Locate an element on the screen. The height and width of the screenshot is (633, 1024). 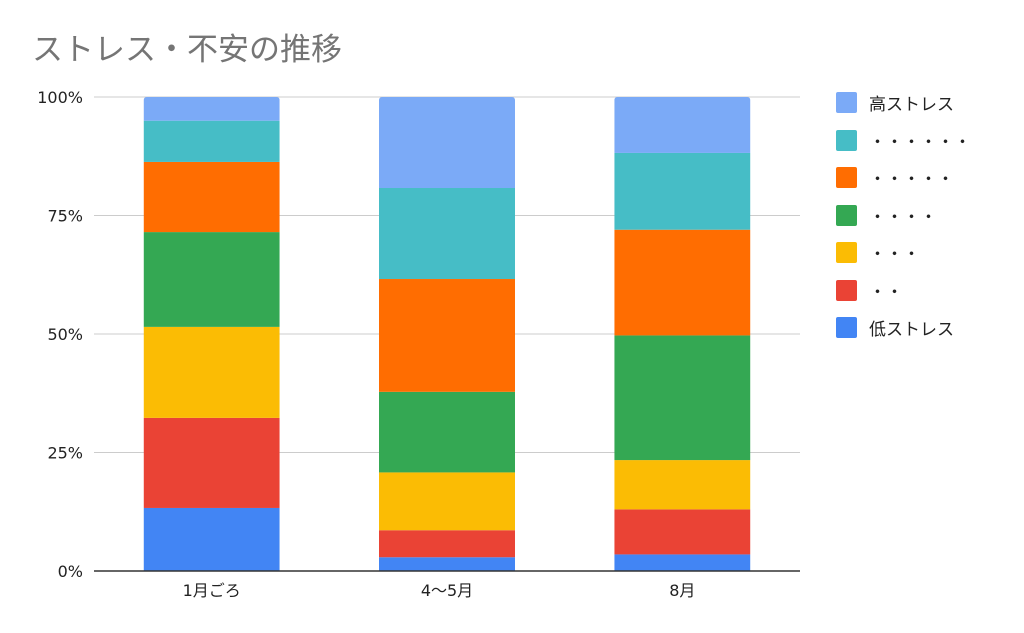
chart-legend: 高ストレス ・・・・・・ ・・・・・ ・・・・ ・・・ ・・ 低ストレス is located at coordinates (926, 215).